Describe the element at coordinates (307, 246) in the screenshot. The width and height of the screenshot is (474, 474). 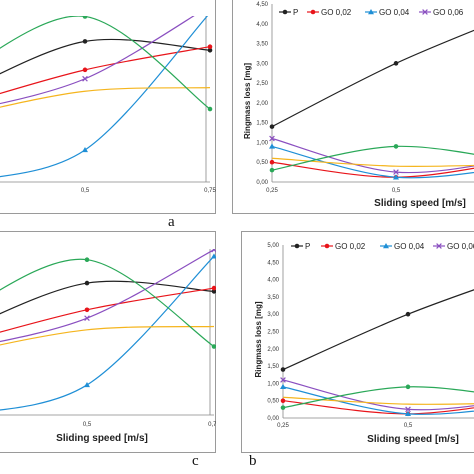
I see `legend-label: P` at that location.